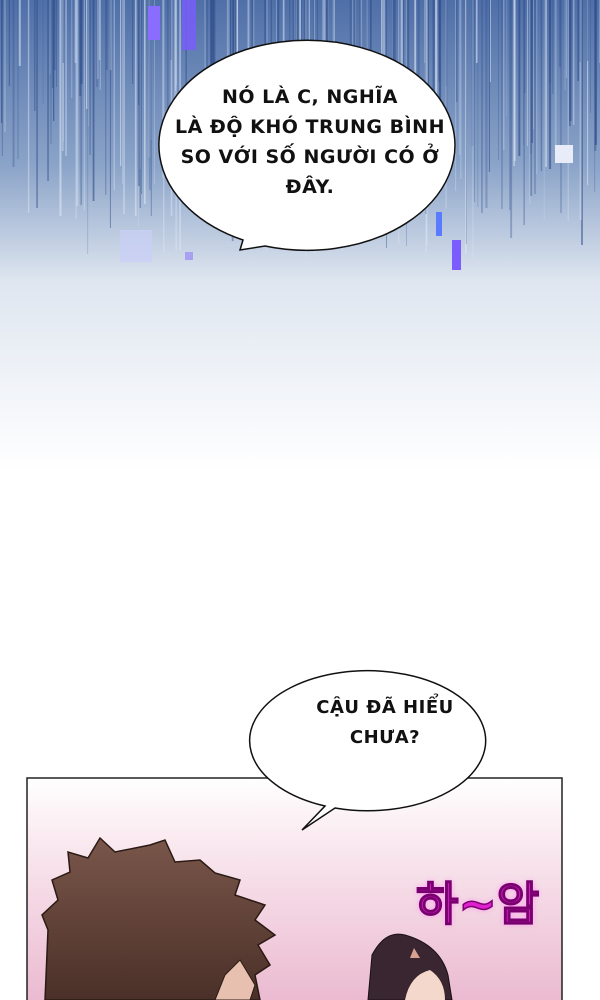 Image resolution: width=600 pixels, height=1000 pixels. Describe the element at coordinates (385, 723) in the screenshot. I see `speech-text-2: CẬU ĐÃ HIỂU CHƯA?` at that location.